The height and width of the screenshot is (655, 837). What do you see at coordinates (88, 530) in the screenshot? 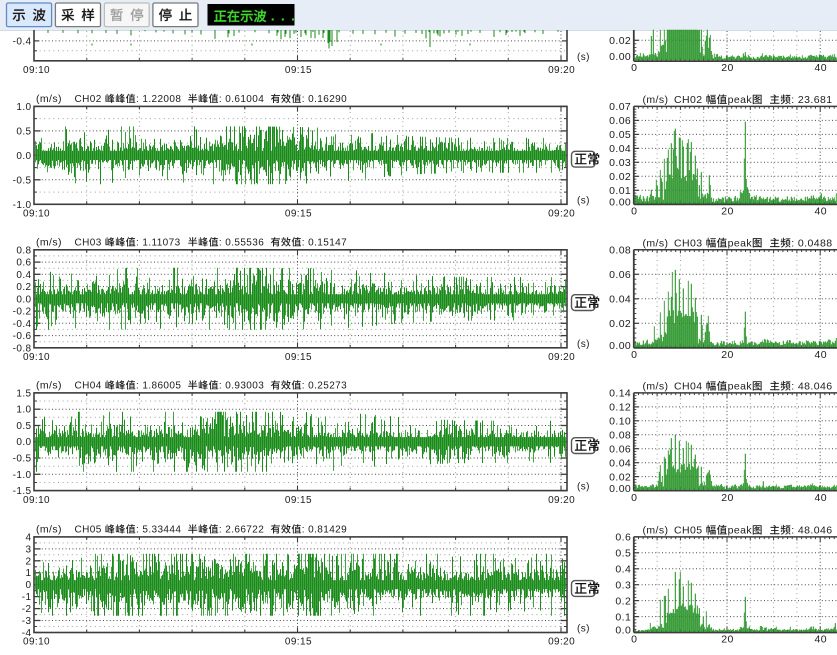
I see `svg-text: CH05` at bounding box center [88, 530].